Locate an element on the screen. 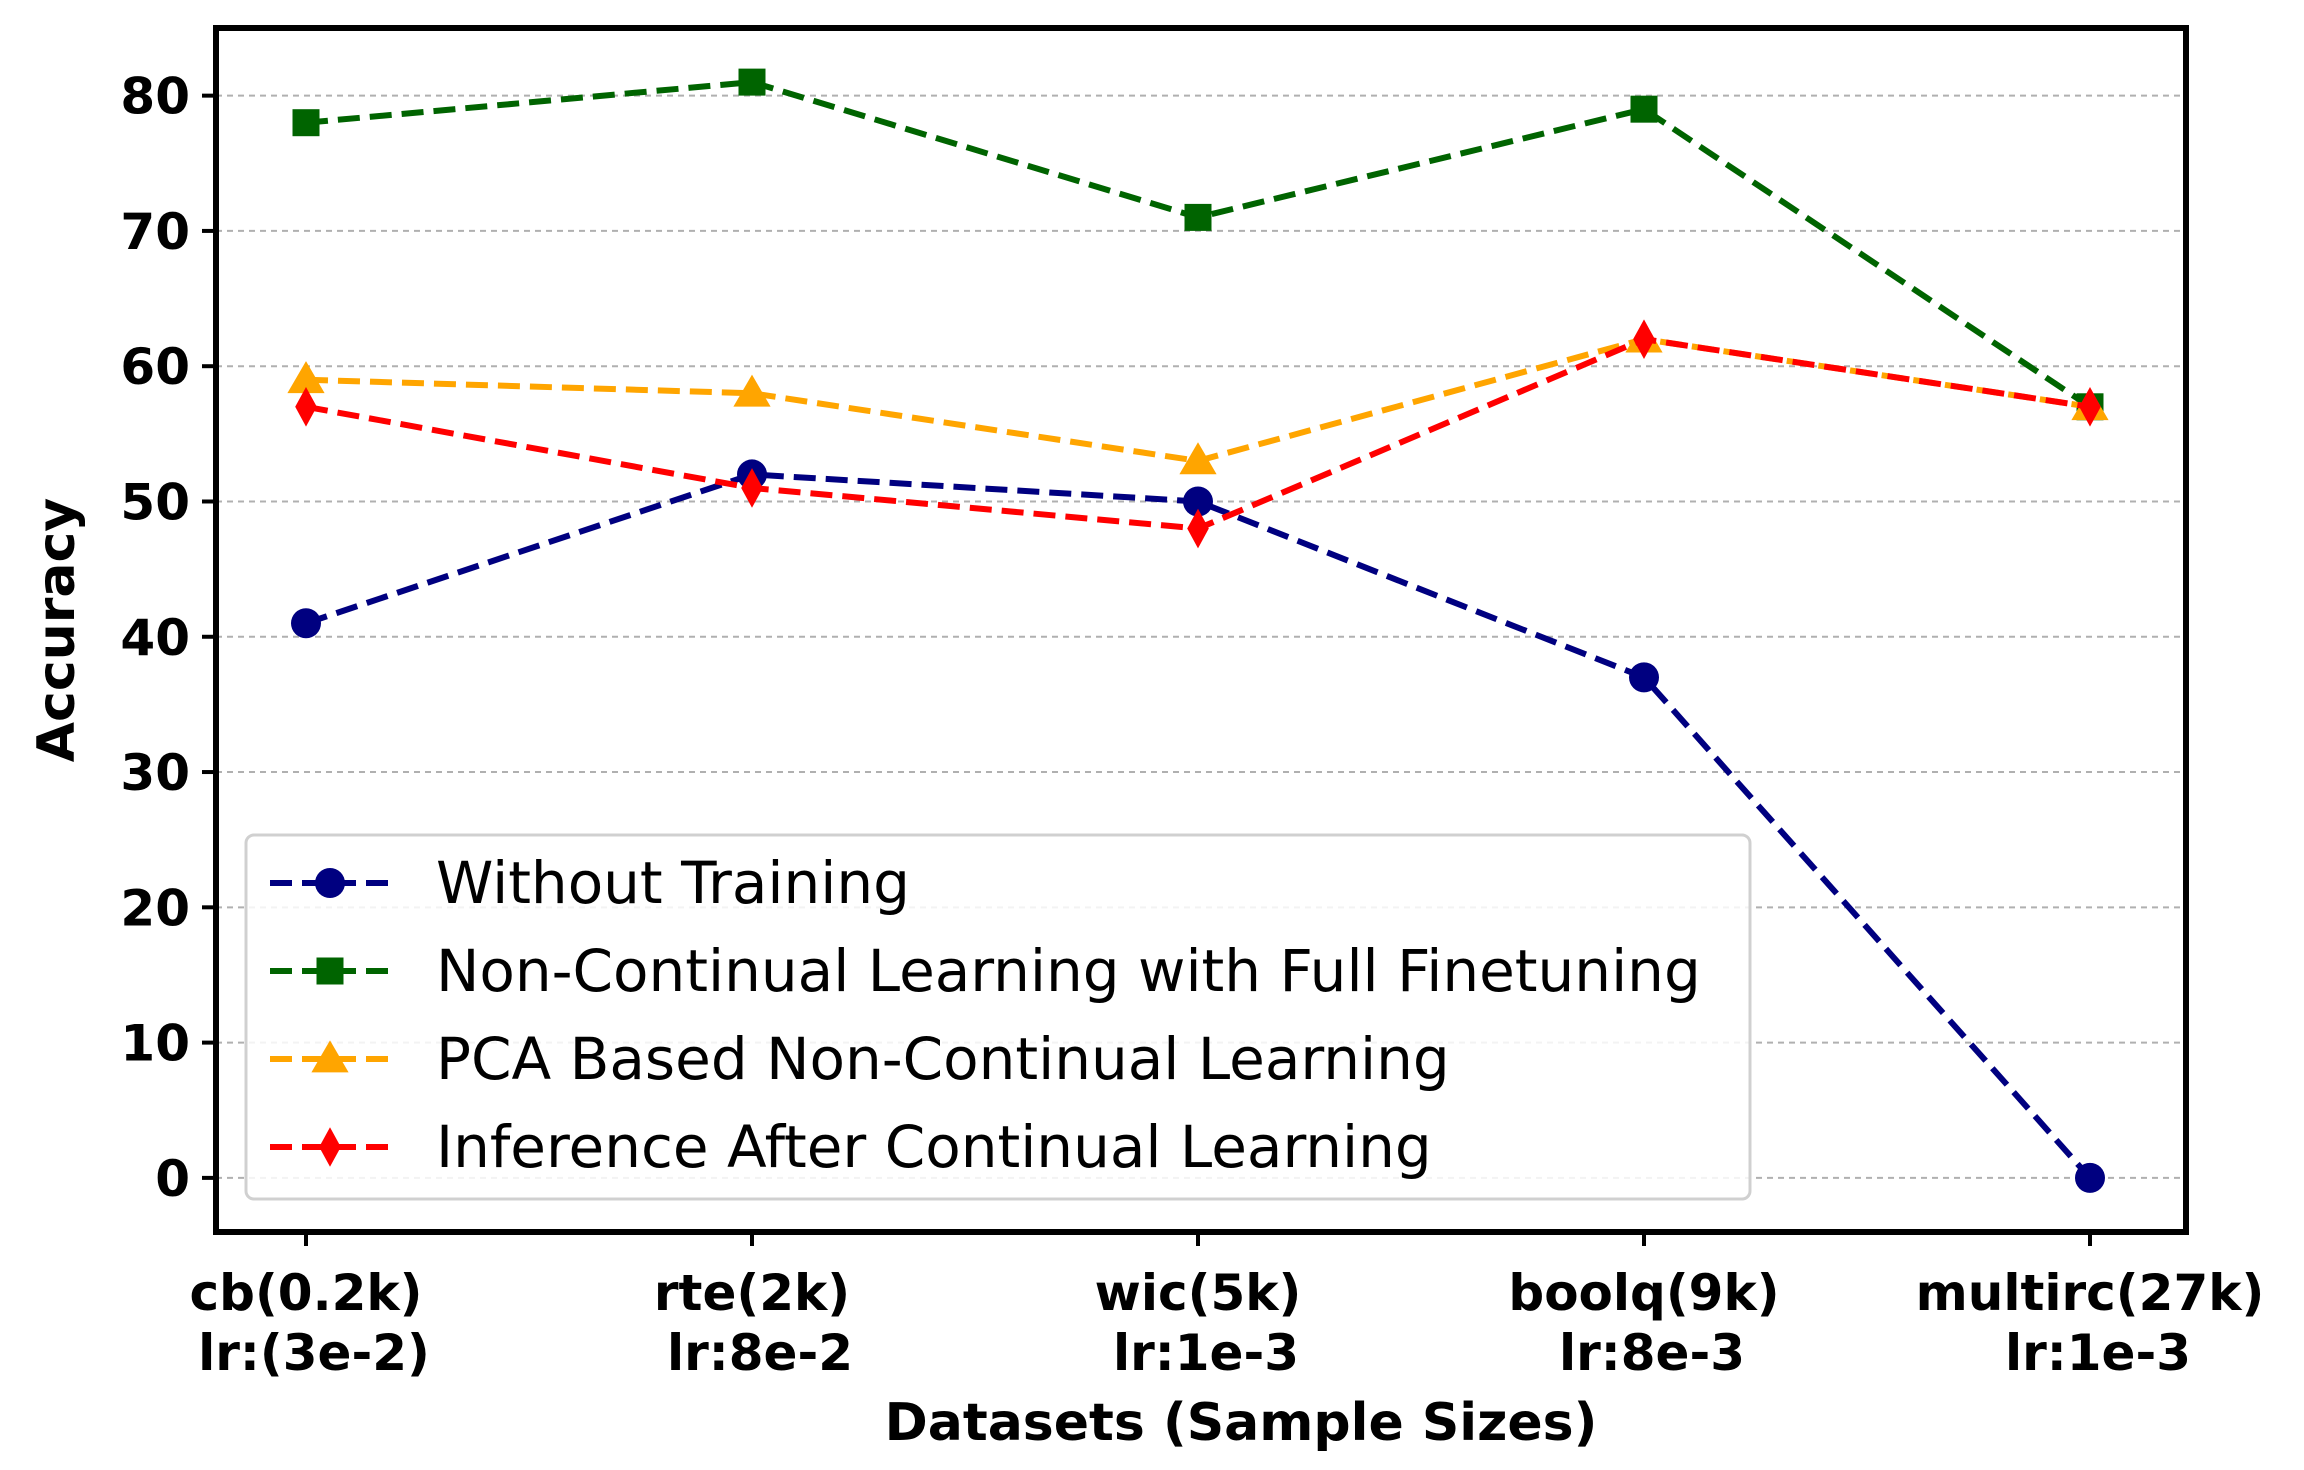  x-tick-sublabel-1: lr:8e-2 is located at coordinates (760, 1353).